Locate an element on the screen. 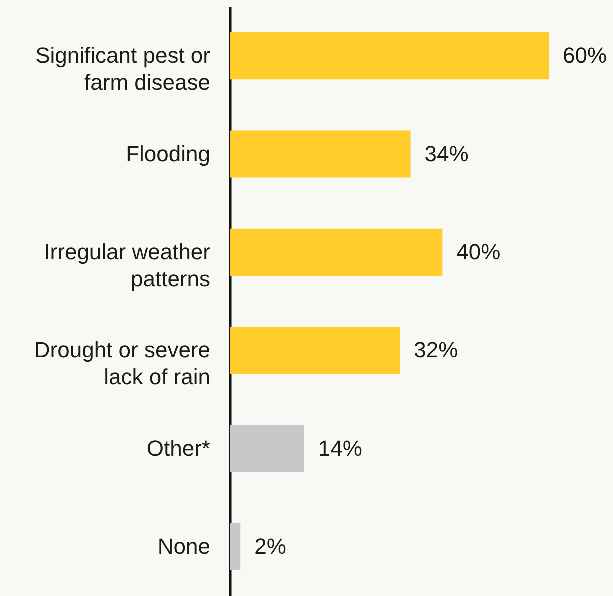 Image resolution: width=613 pixels, height=596 pixels. data-label: 40% is located at coordinates (478, 251).